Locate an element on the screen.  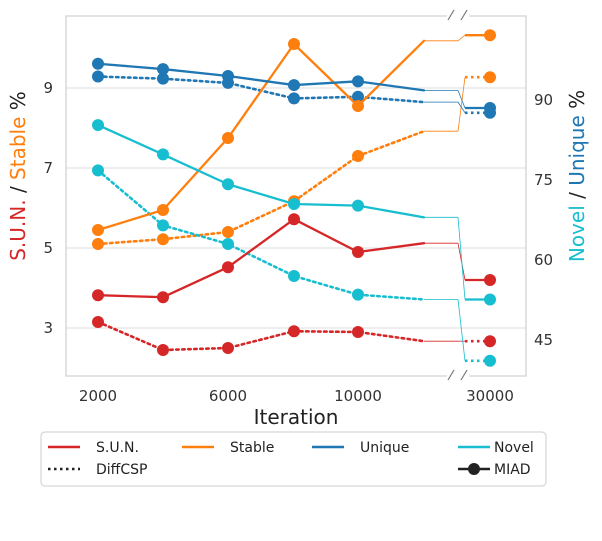
series-unique-diffcsp-point-2000 is located at coordinates (98, 76).